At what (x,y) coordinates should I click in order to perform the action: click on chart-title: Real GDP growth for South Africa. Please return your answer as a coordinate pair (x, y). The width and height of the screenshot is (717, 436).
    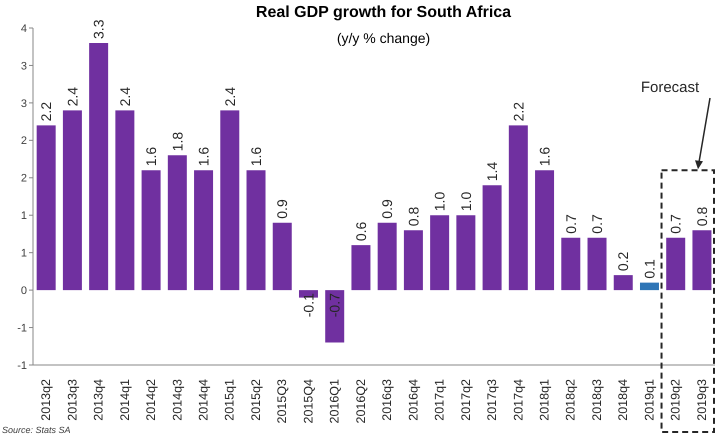
    Looking at the image, I should click on (384, 12).